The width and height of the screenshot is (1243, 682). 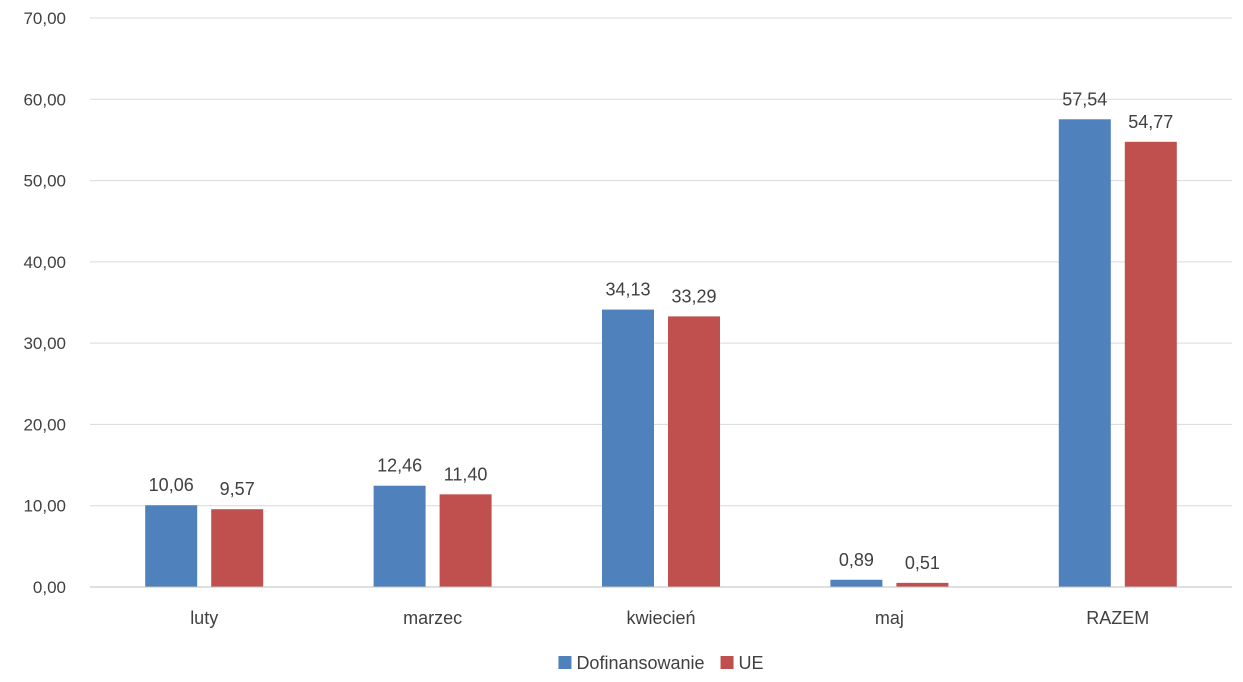 I want to click on x-category-label: RAZEM, so click(x=1117, y=618).